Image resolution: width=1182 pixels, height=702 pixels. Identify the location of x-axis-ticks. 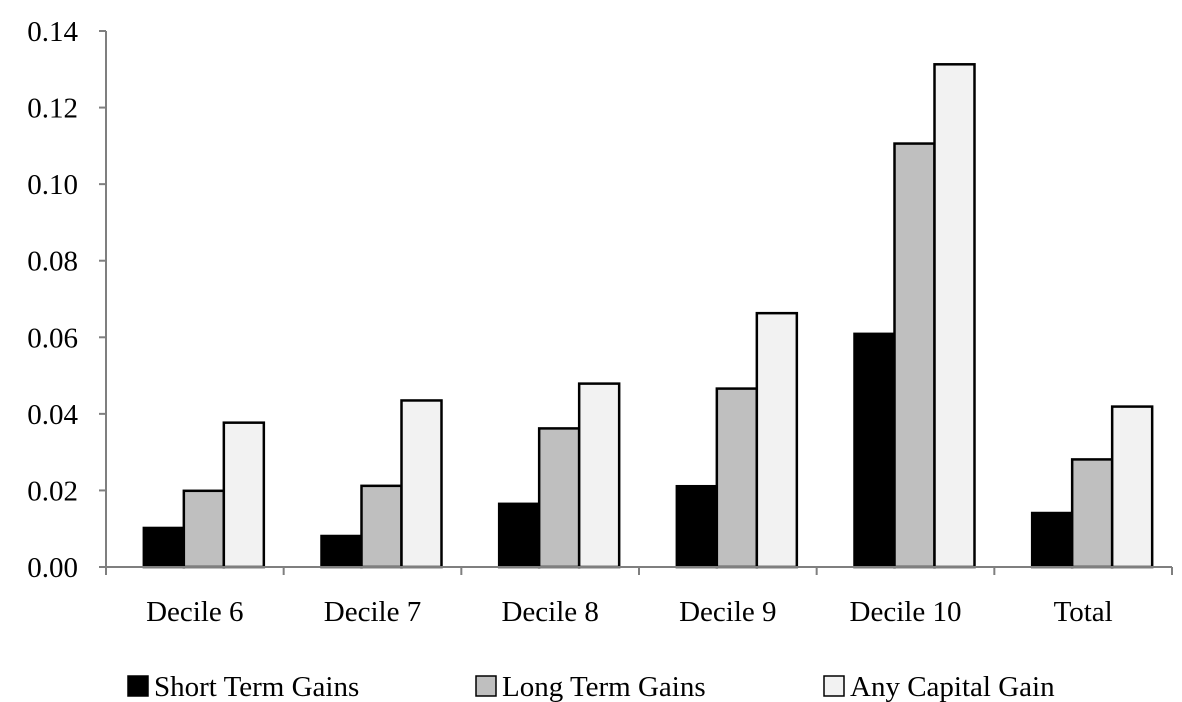
(639, 571).